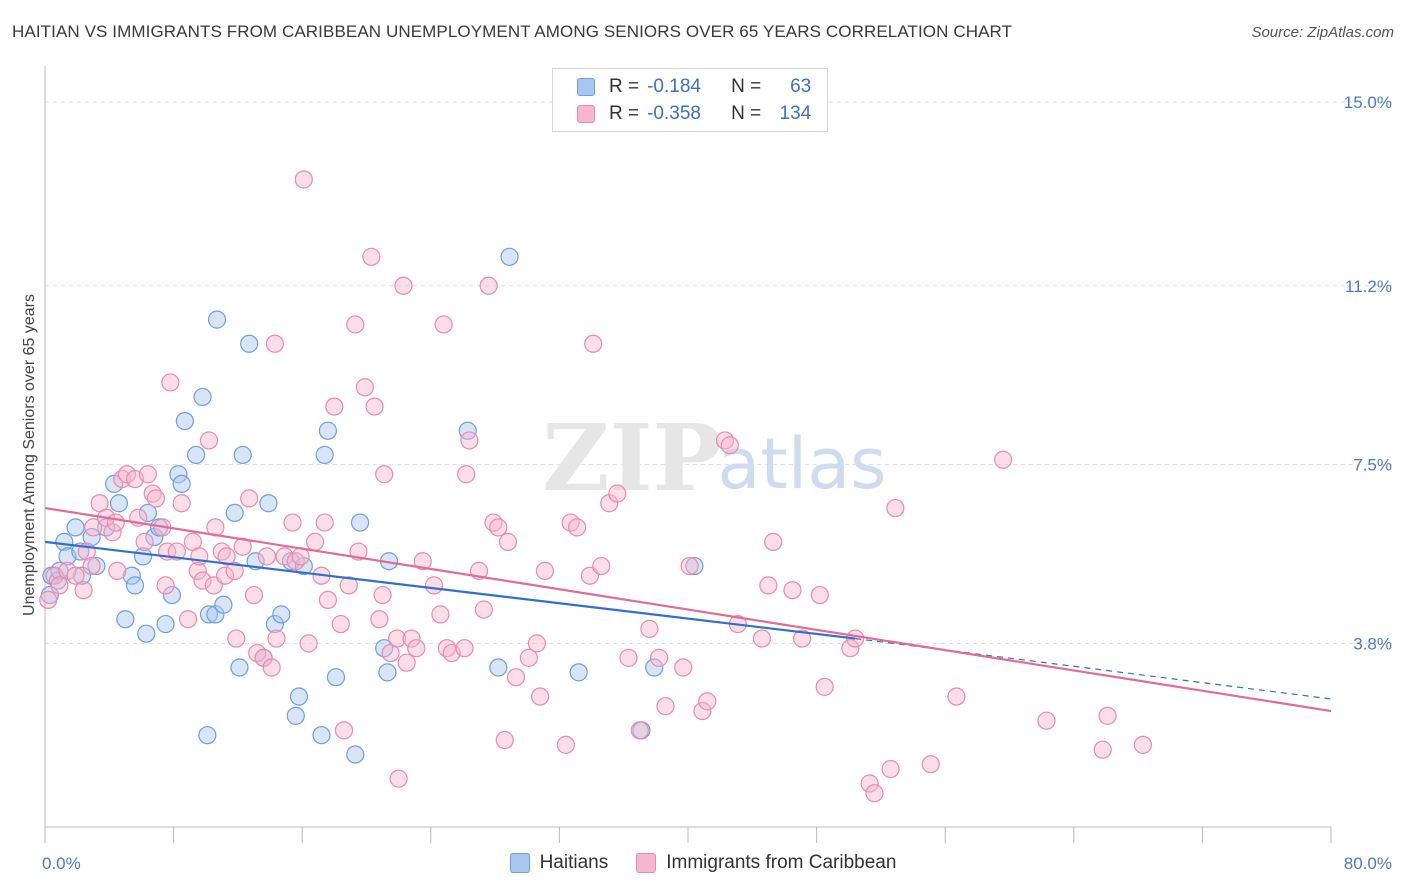 This screenshot has height=892, width=1406. I want to click on caribbean-swatch, so click(586, 114).